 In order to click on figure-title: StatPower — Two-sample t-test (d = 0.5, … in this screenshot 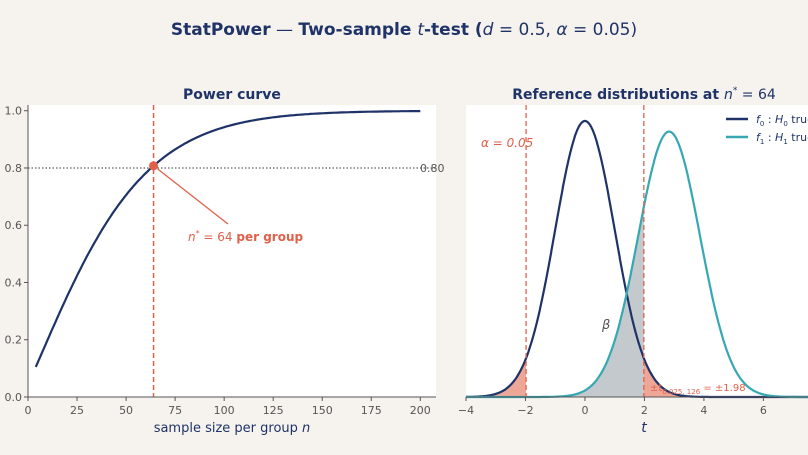, I will do `click(404, 30)`.